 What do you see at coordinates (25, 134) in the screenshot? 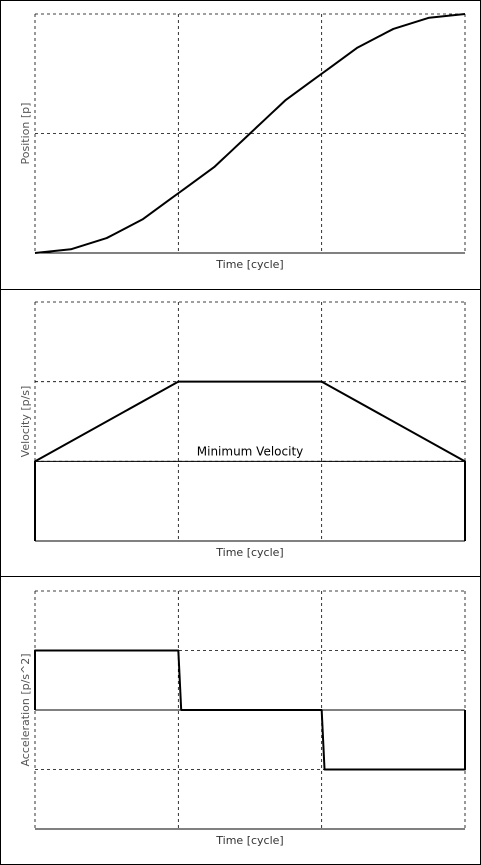
I see `y-axis-label: Position [p]` at bounding box center [25, 134].